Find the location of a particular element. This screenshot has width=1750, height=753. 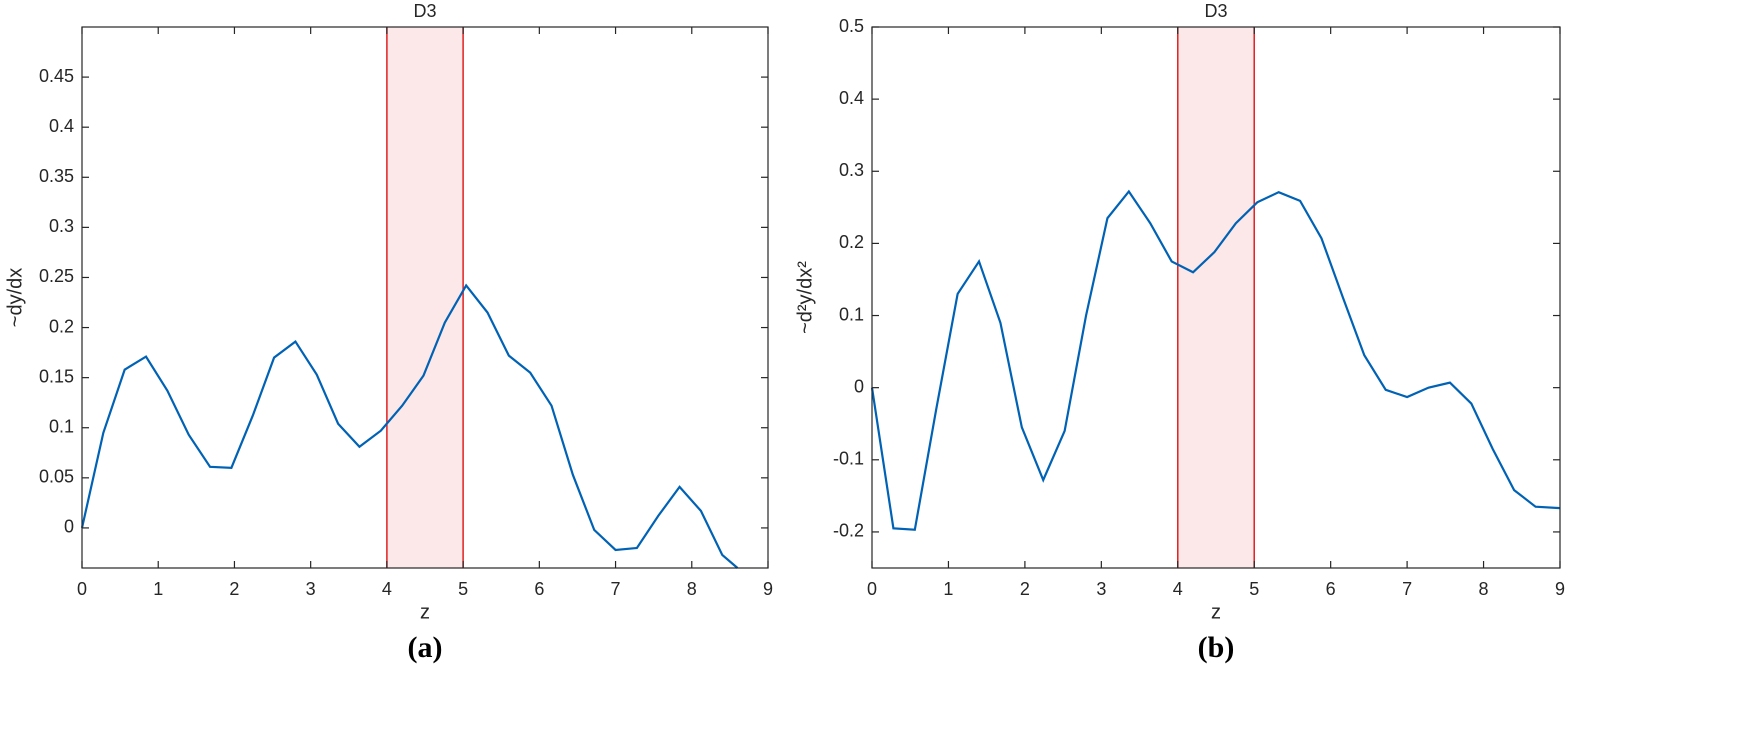

data-line is located at coordinates (409, 426).